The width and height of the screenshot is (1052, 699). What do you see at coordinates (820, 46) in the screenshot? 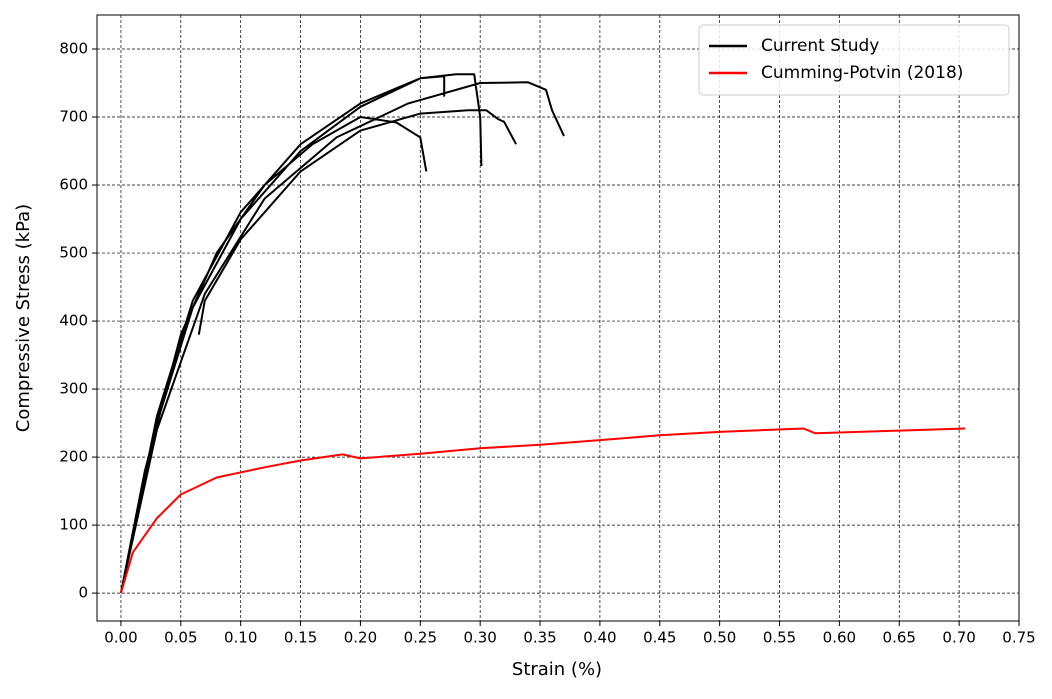
I see `legend-label: Current Study` at bounding box center [820, 46].